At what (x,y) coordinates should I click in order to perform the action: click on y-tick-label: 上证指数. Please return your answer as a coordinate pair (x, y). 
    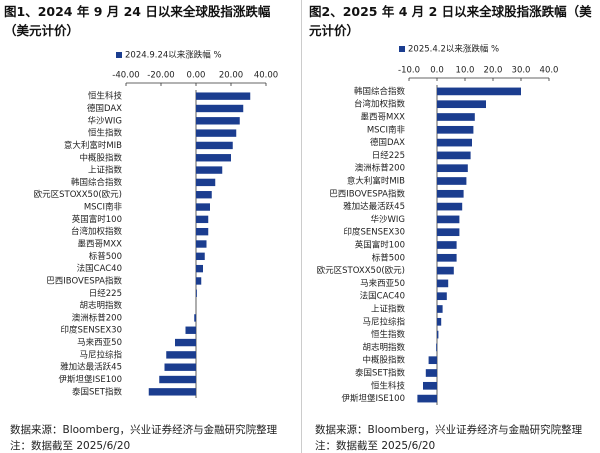
    Looking at the image, I should click on (388, 309).